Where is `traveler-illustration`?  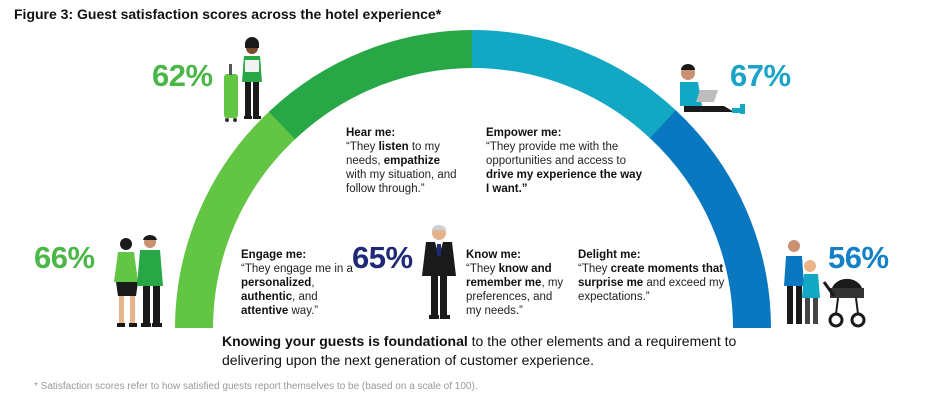
traveler-illustration is located at coordinates (243, 79).